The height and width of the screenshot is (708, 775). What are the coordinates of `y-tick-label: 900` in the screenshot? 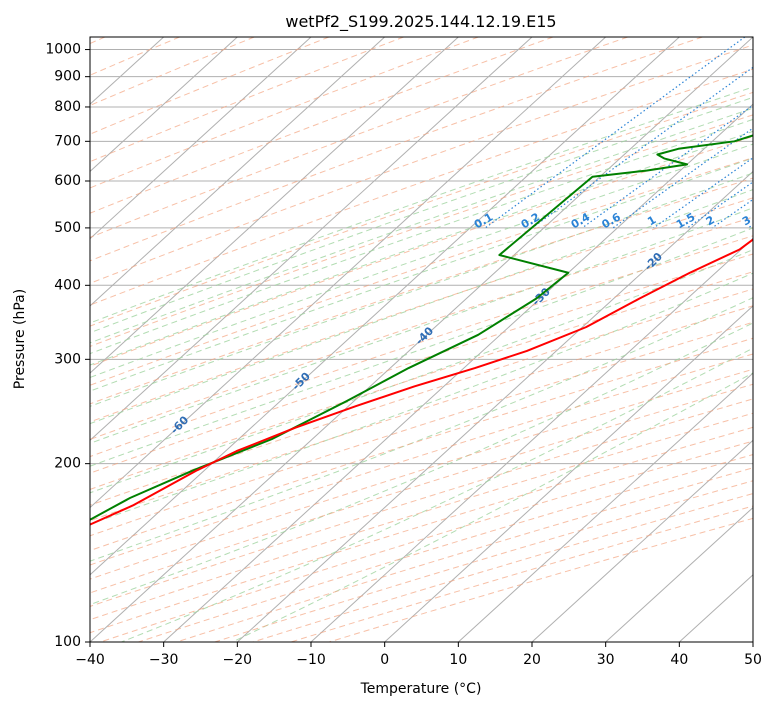 It's located at (67, 77).